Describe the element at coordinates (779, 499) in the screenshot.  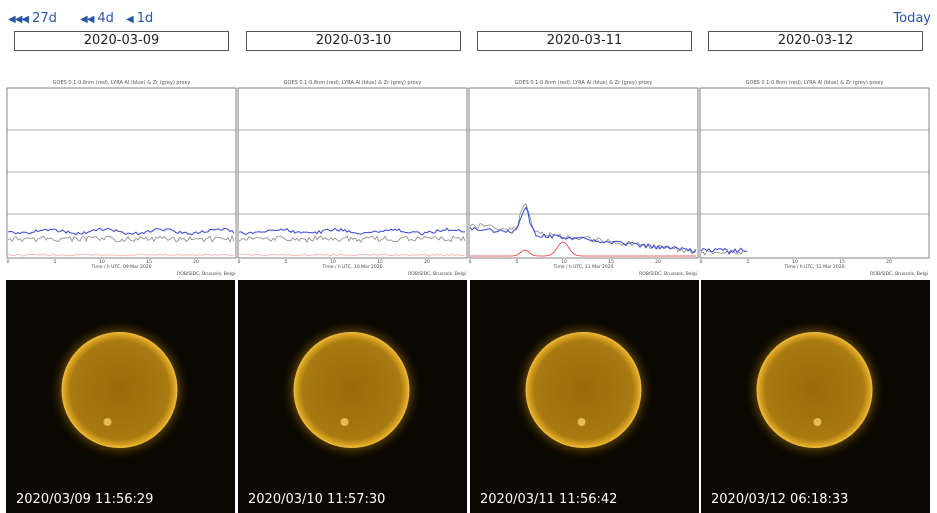
I see `image-timestamp: 2020/03/12 06:18:33` at that location.